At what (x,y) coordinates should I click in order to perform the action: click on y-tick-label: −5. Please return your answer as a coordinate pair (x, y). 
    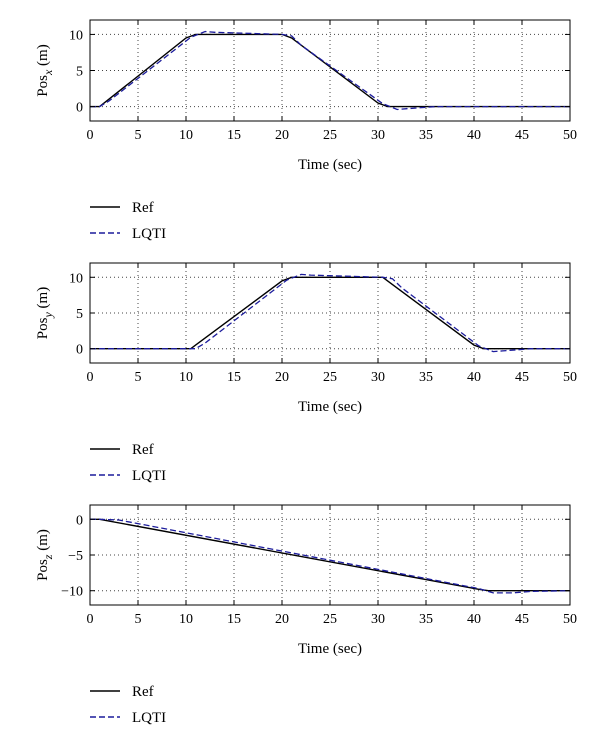
    Looking at the image, I should click on (75, 556).